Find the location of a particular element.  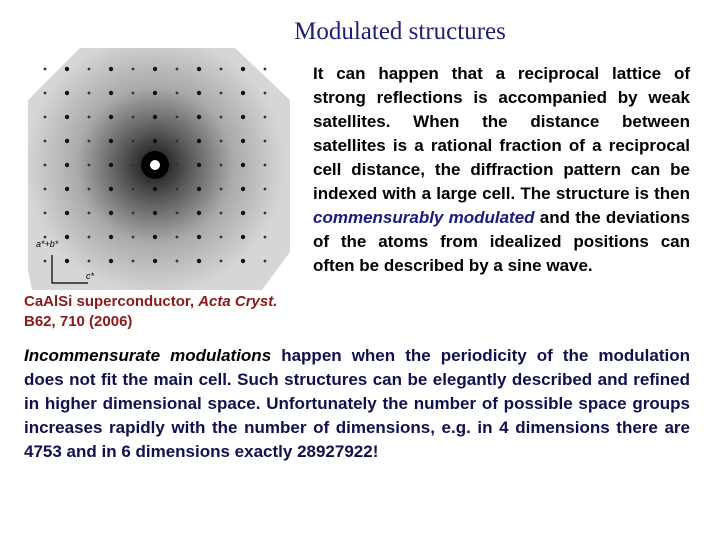

axes-arrows is located at coordinates (69, 269).